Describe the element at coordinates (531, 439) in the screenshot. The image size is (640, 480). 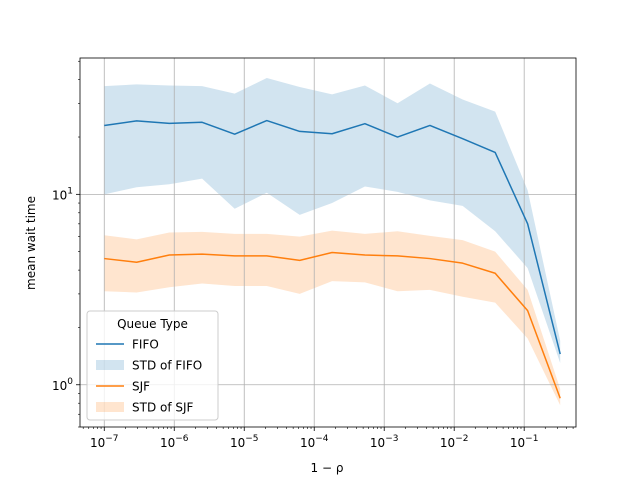
I see `x-tick-label-exp: −1` at that location.